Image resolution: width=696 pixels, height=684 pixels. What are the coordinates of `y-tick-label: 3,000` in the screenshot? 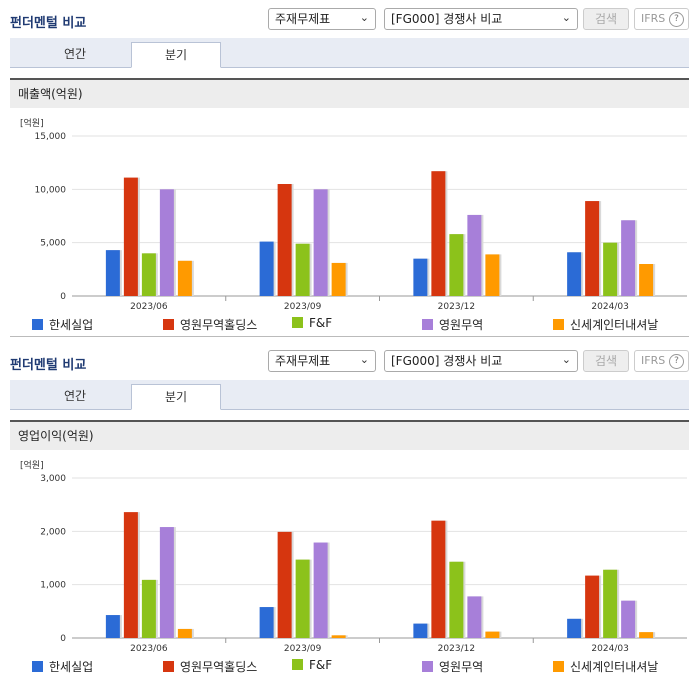 It's located at (53, 479).